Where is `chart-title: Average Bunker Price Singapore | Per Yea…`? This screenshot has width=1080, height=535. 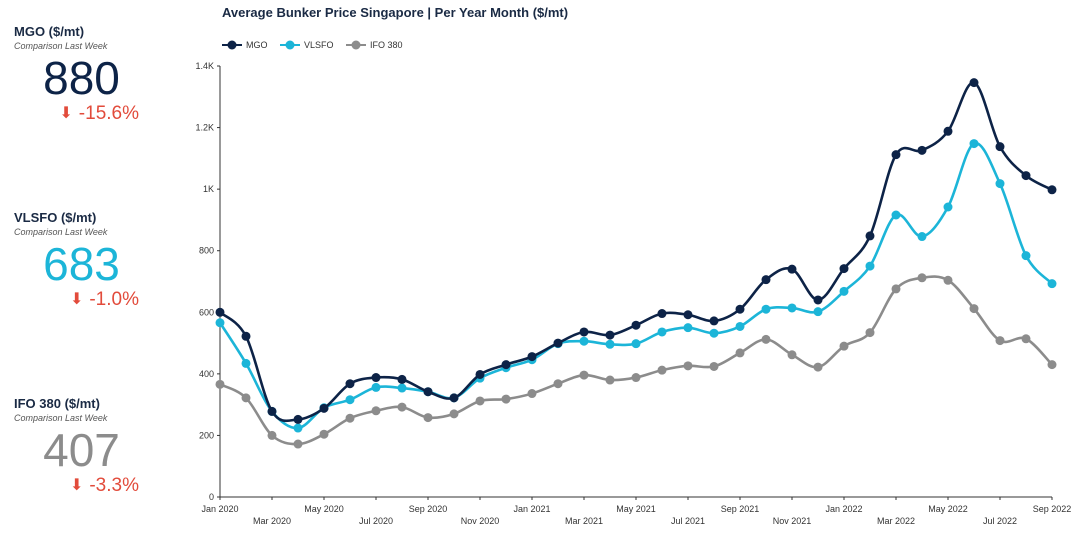
chart-title: Average Bunker Price Singapore | Per Yea… is located at coordinates (395, 12).